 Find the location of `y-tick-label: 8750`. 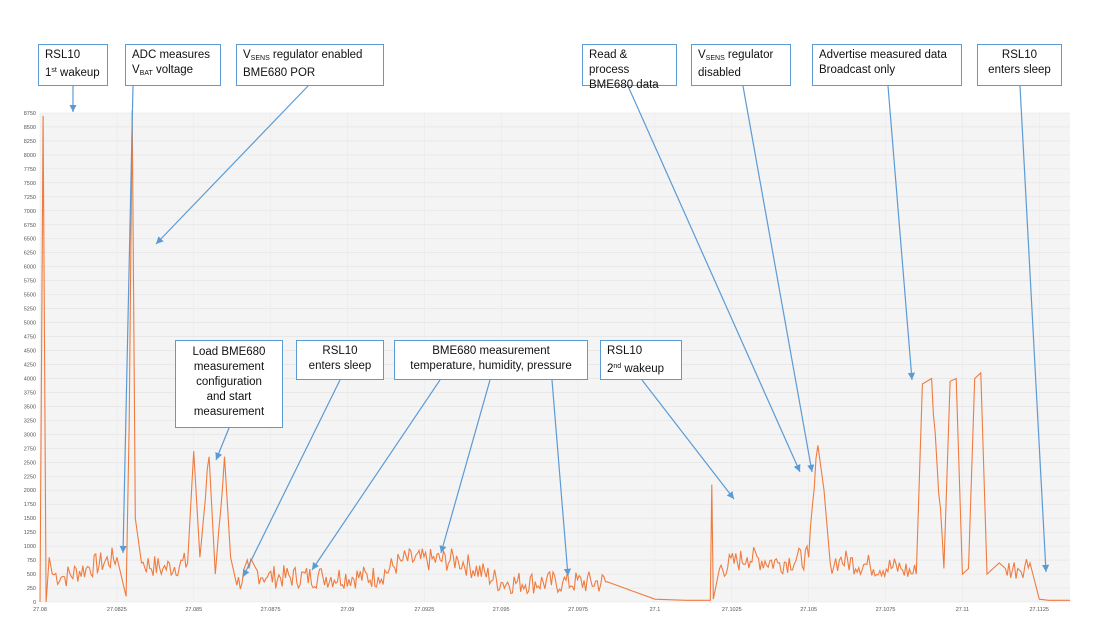

y-tick-label: 8750 is located at coordinates (30, 114).